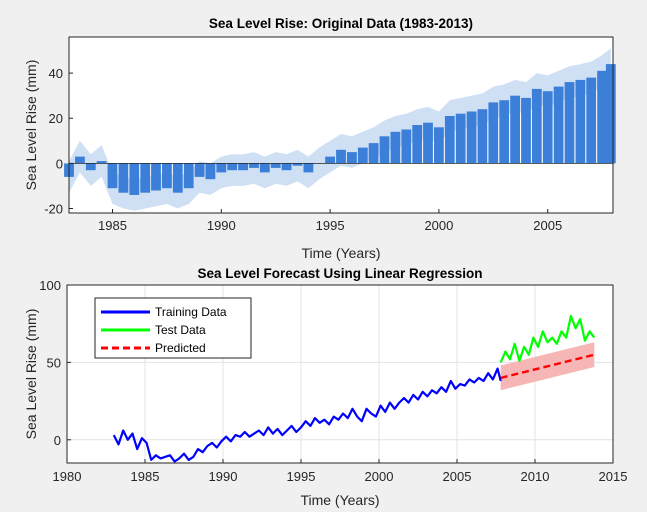  Describe the element at coordinates (180, 330) in the screenshot. I see `legend-label-test: Test Data` at that location.